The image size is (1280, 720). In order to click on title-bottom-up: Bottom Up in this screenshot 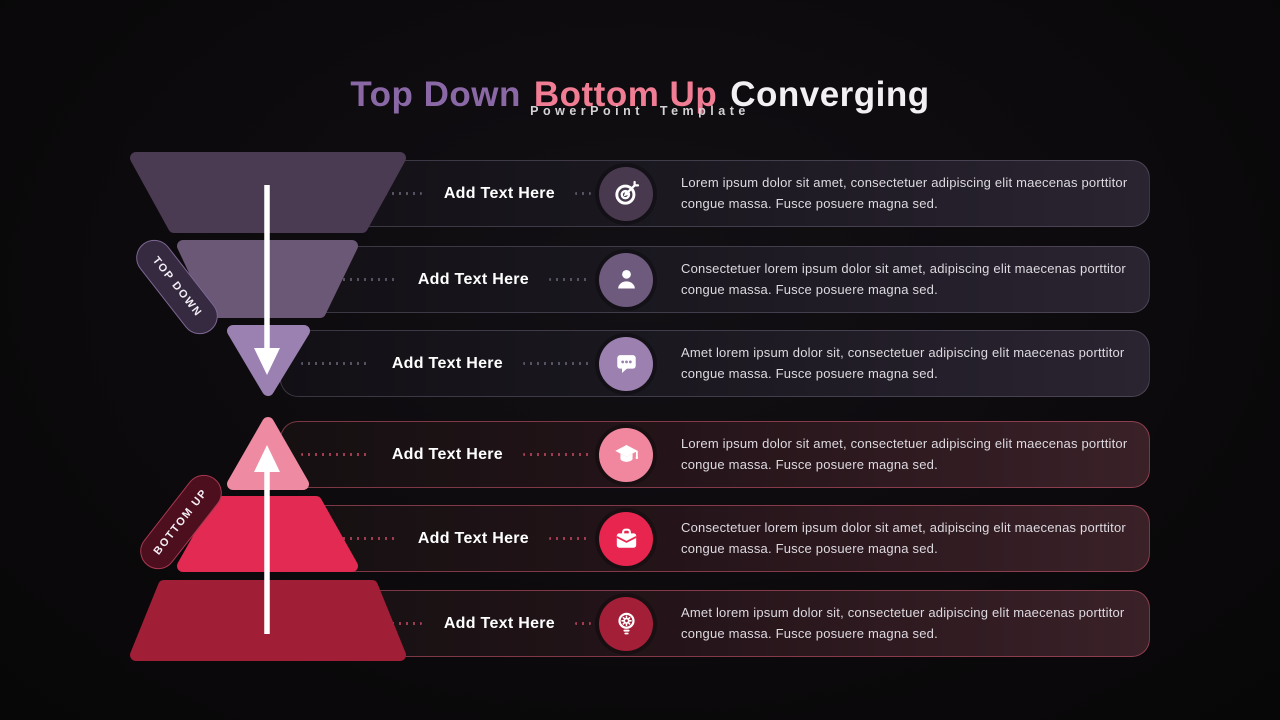, I will do `click(625, 95)`.